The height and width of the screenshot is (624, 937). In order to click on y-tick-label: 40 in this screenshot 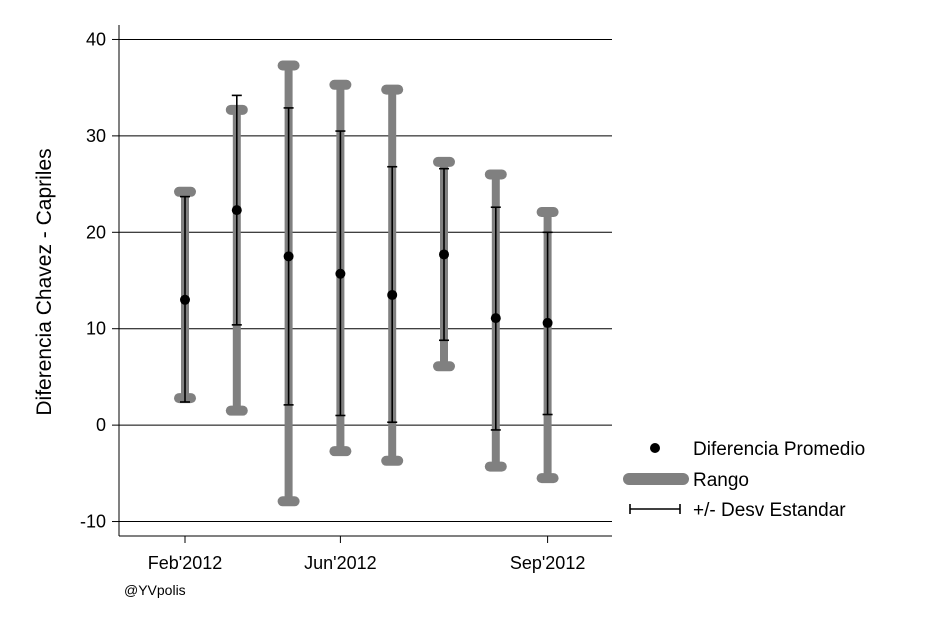, I will do `click(96, 39)`.